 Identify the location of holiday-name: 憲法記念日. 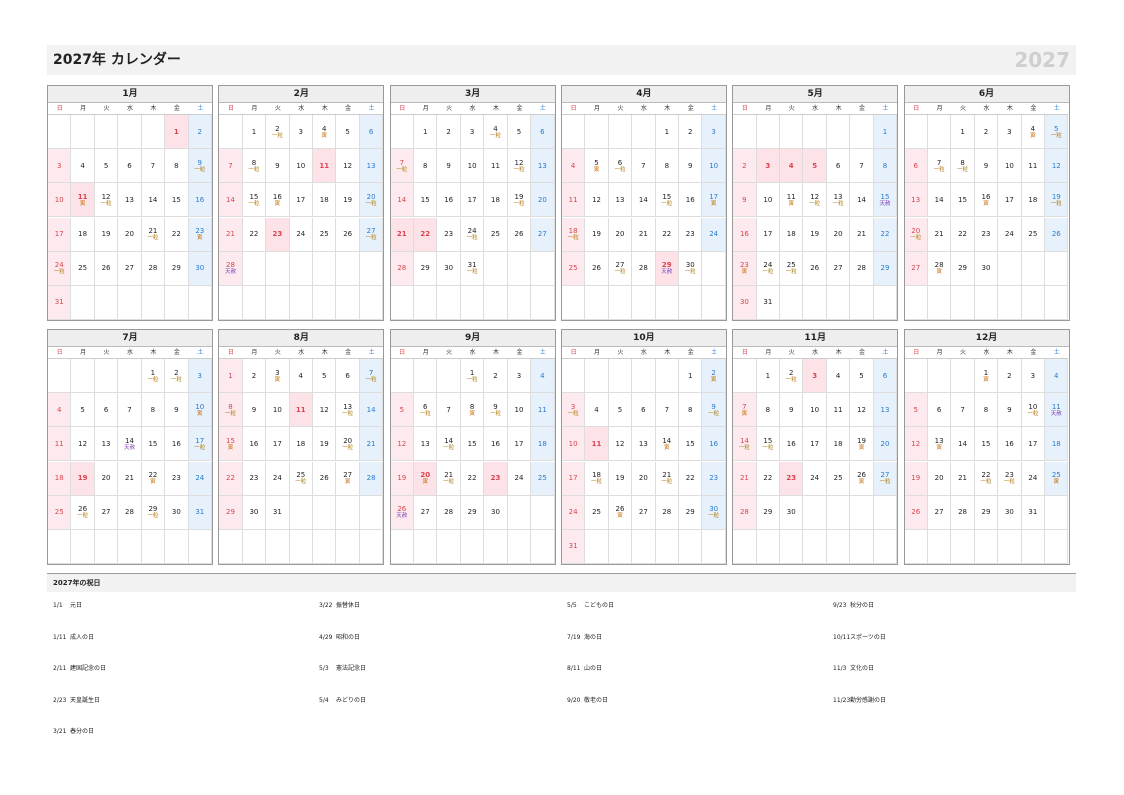
(351, 668).